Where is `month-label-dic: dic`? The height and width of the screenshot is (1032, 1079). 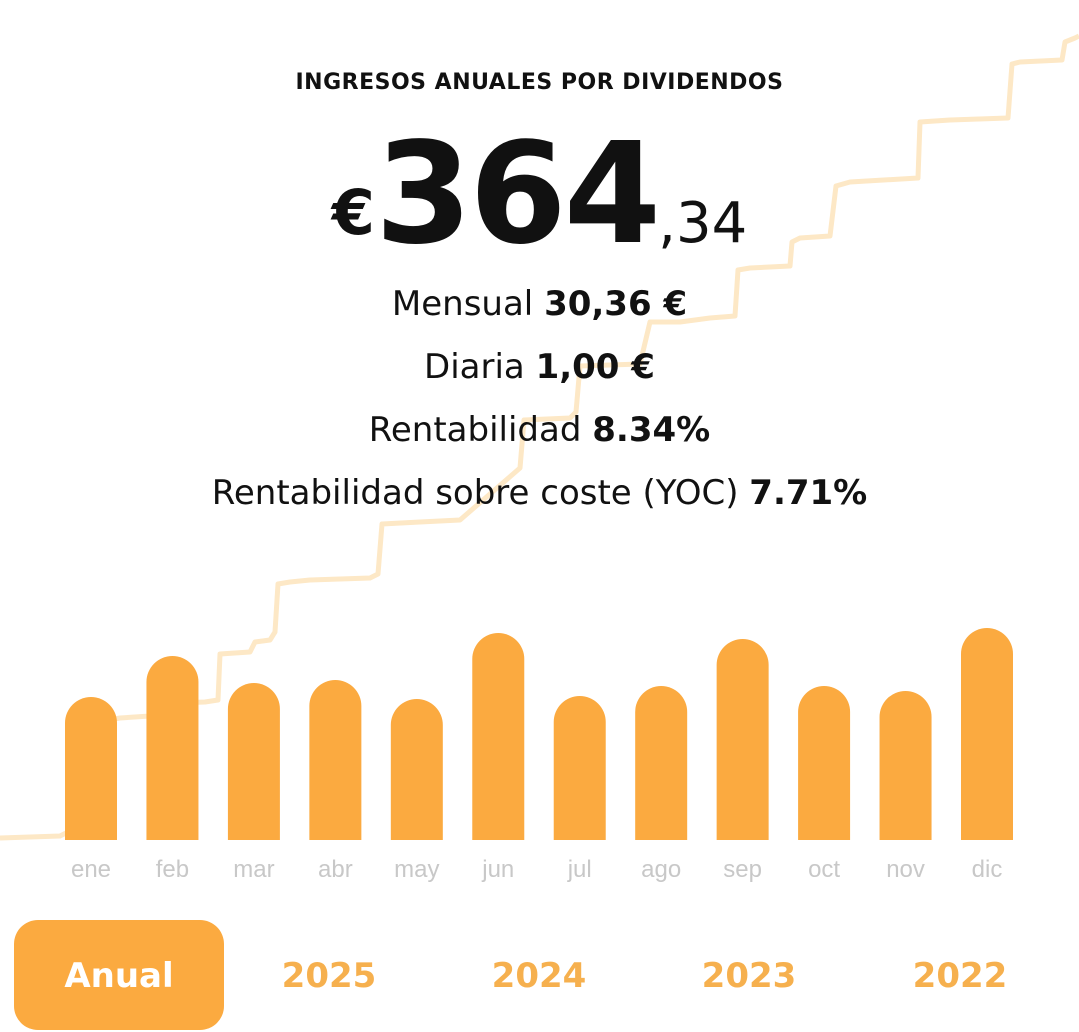 month-label-dic: dic is located at coordinates (987, 869).